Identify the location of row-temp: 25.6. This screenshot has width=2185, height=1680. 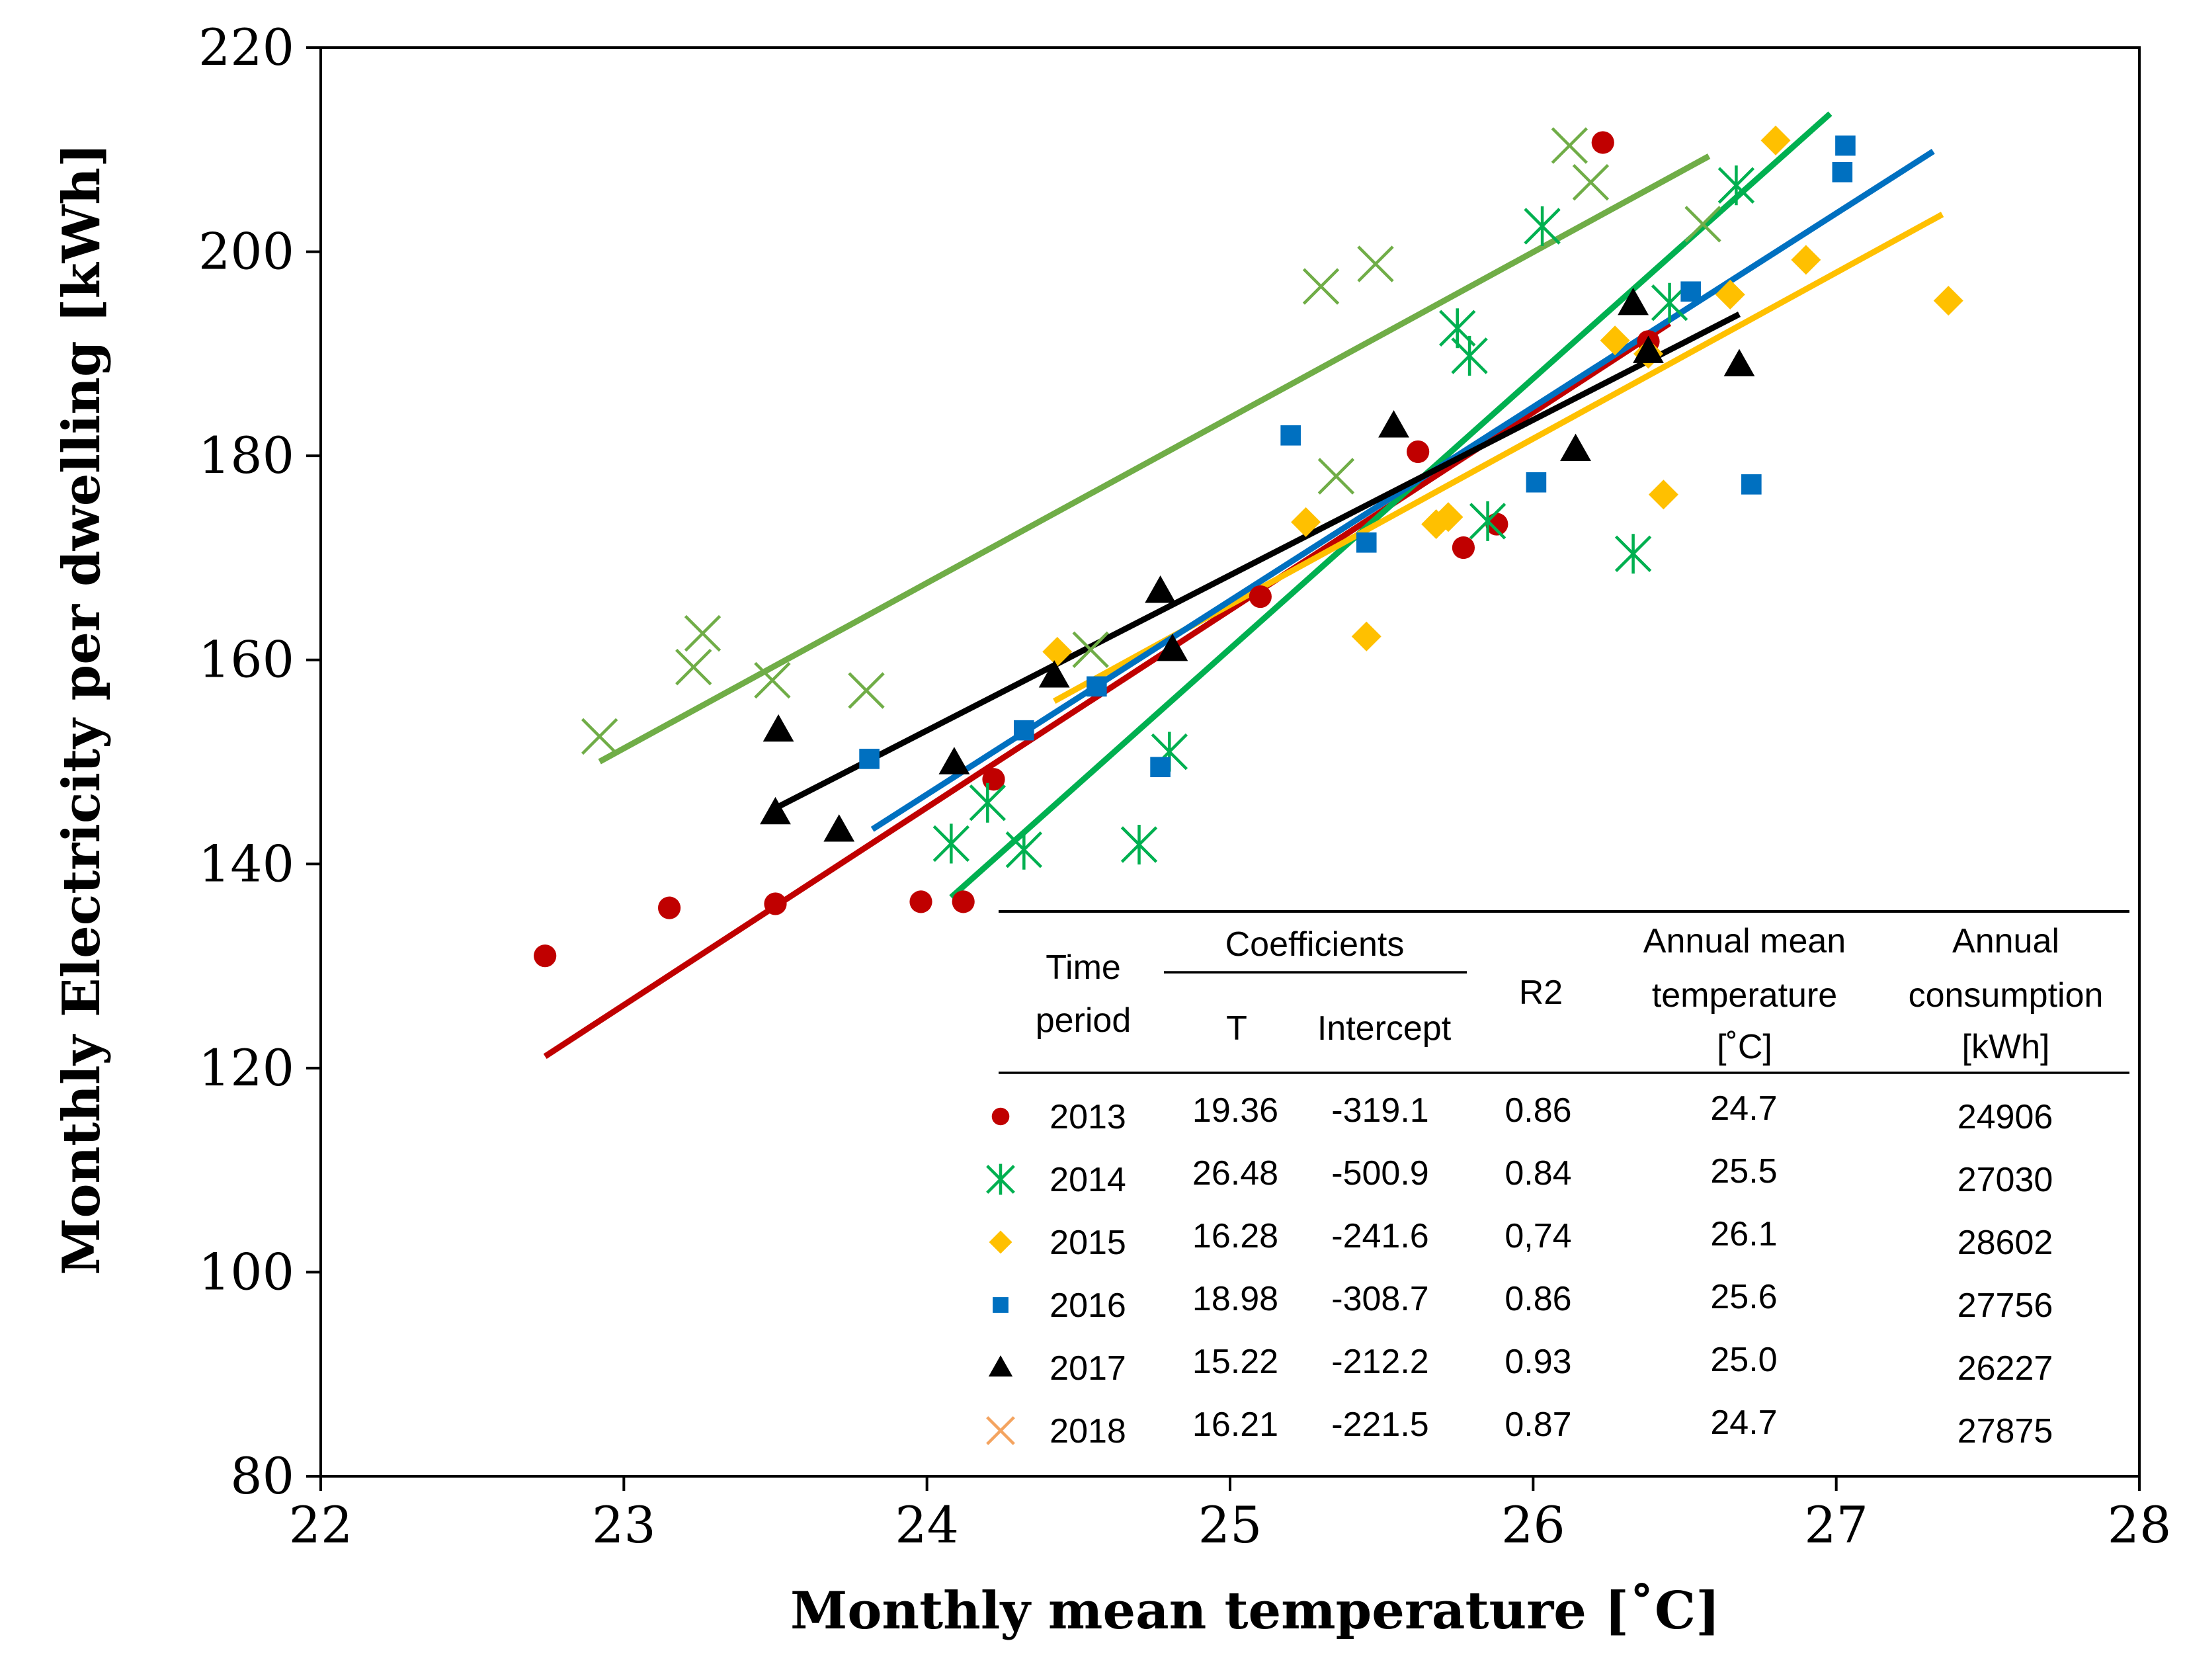
(1744, 1297).